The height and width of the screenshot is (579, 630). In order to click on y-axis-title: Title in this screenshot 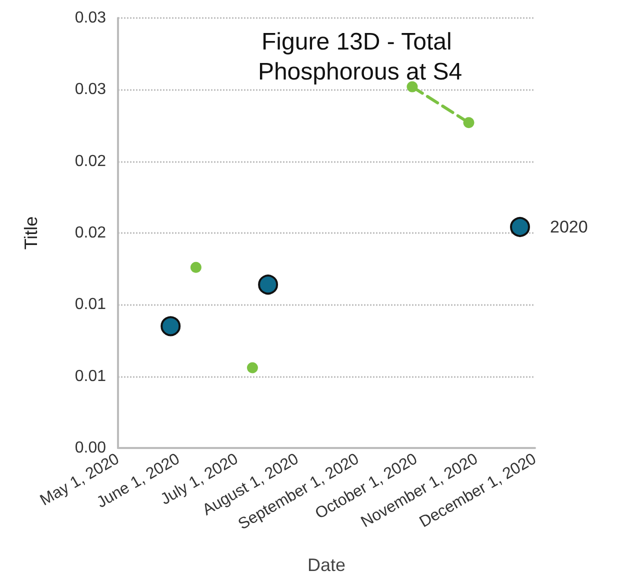, I will do `click(31, 233)`.